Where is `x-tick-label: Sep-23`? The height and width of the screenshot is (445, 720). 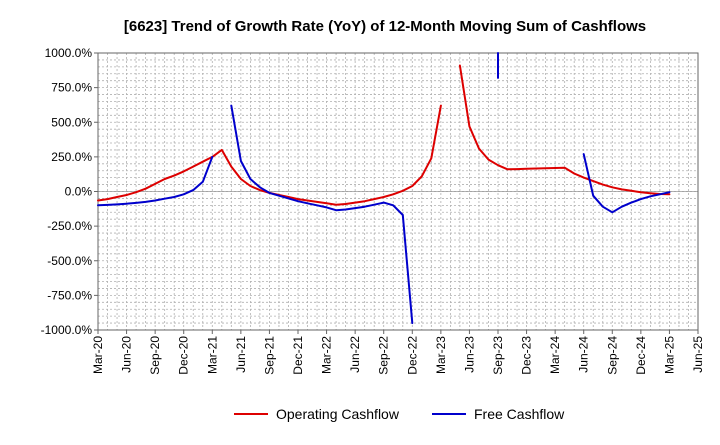 x-tick-label: Sep-23 is located at coordinates (498, 355).